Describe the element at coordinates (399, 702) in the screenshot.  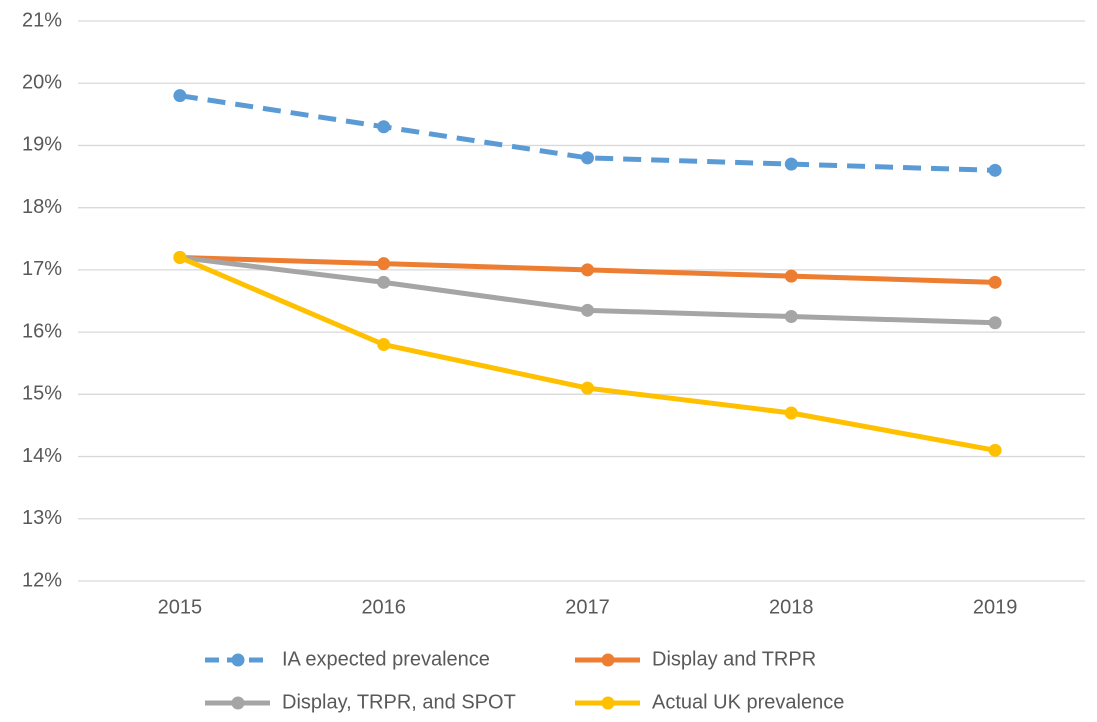
I see `legend-label: Display, TRPR, and SPOT` at that location.